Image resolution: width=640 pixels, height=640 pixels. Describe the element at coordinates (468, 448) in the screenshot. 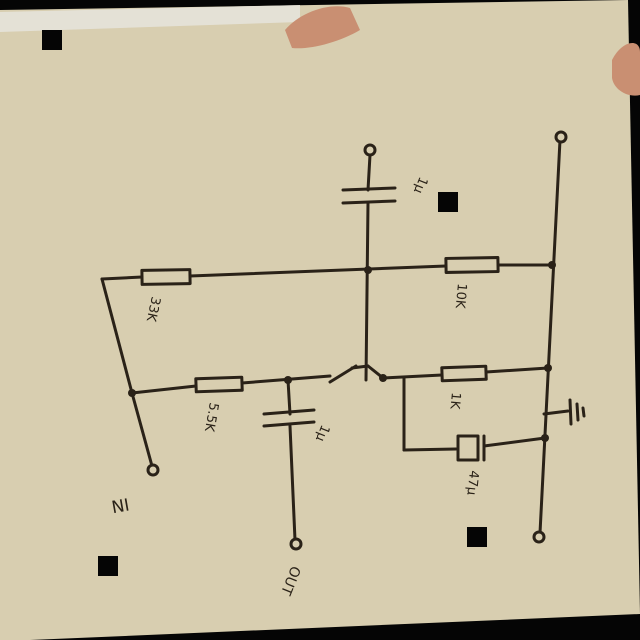

I see `cap-47u-body` at that location.